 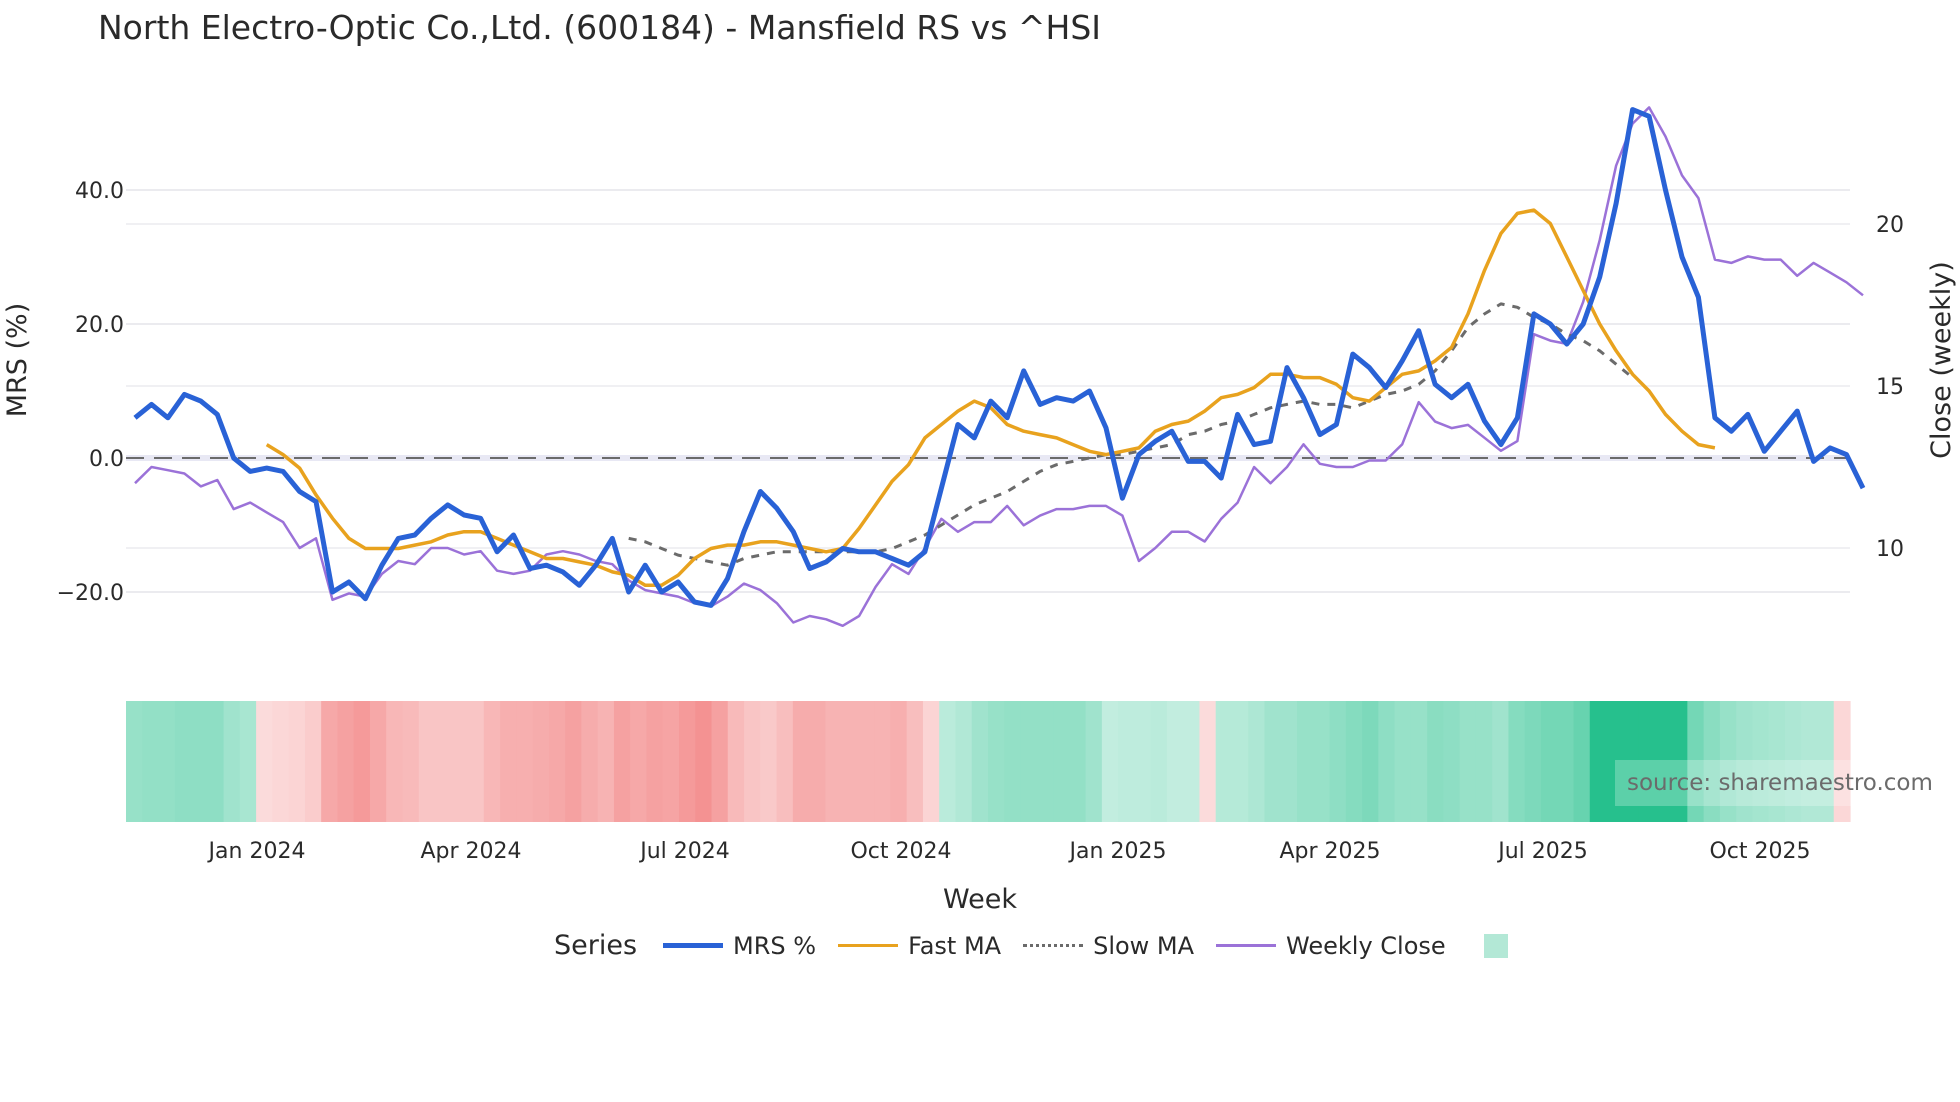 What do you see at coordinates (684, 851) in the screenshot?
I see `x-tick-label: Jul 2024` at bounding box center [684, 851].